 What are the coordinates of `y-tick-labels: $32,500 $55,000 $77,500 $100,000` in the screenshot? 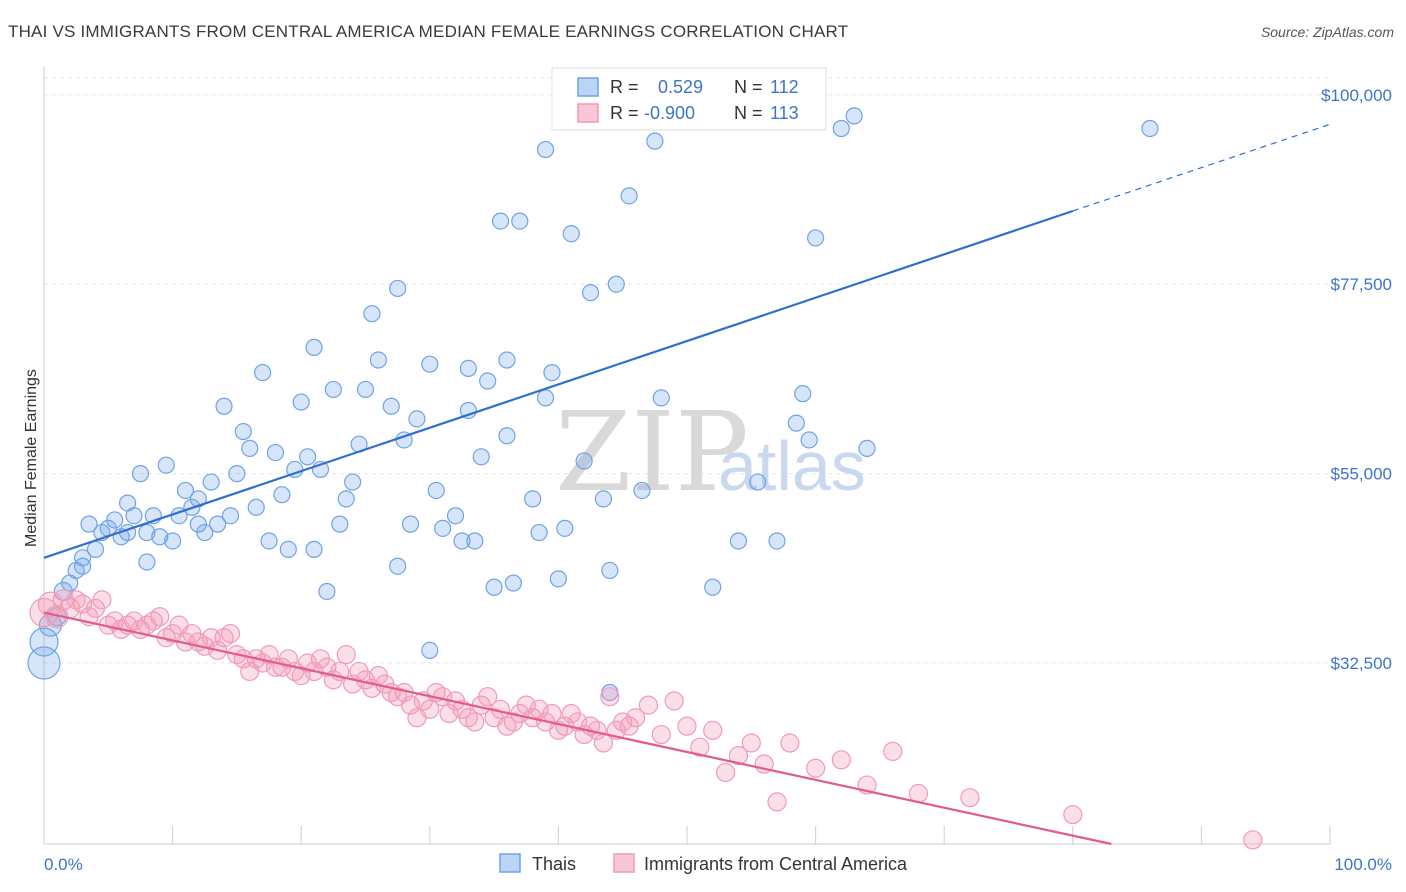 It's located at (1356, 379).